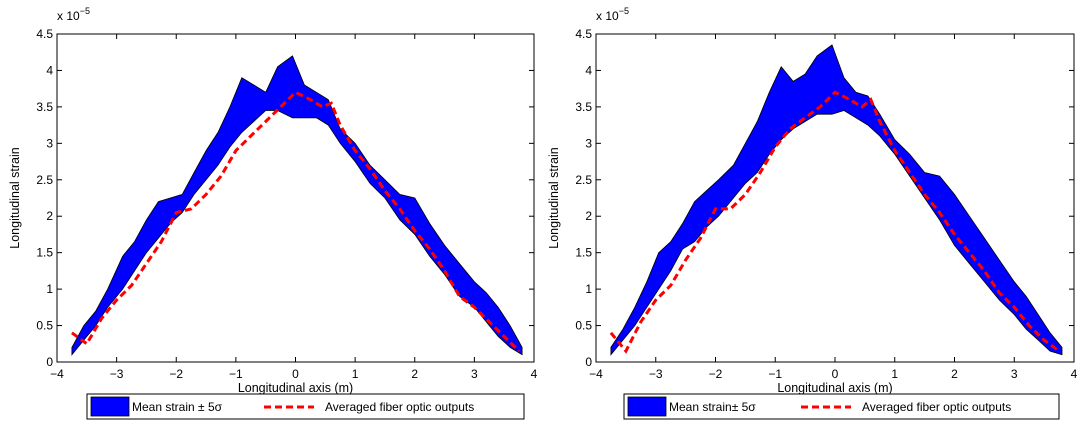  I want to click on legend-band-label: Mean strain± 5σ, so click(712, 407).